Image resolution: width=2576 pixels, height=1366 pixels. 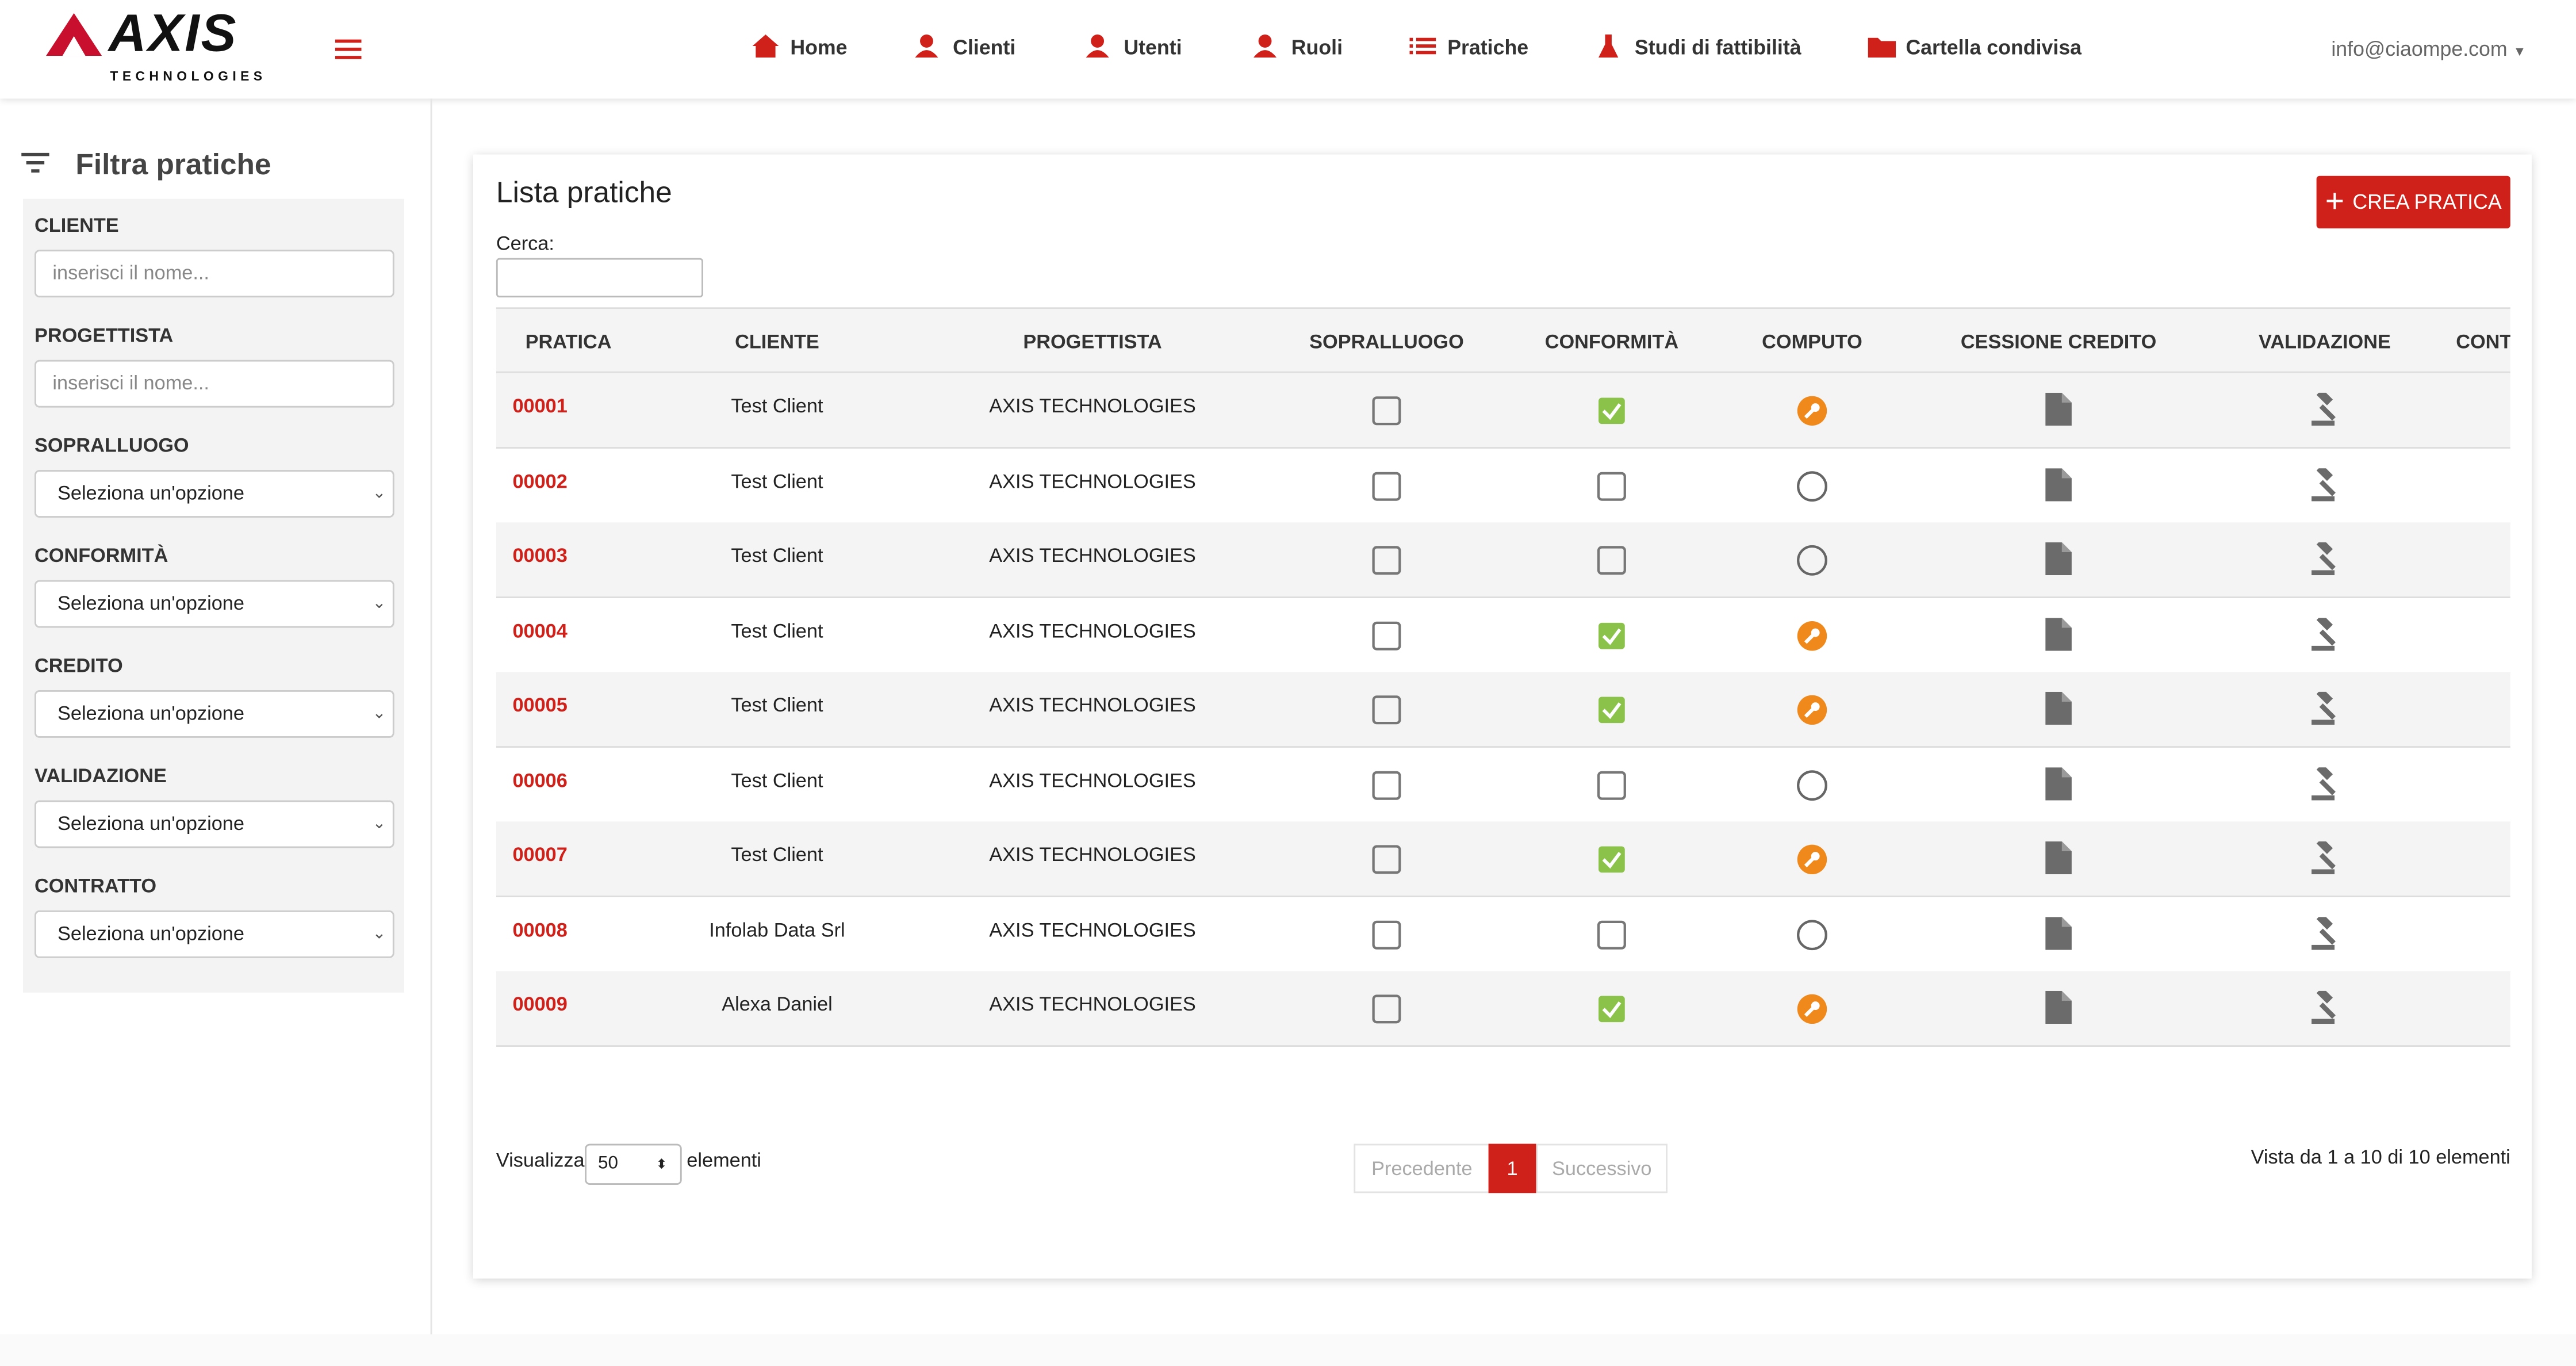 What do you see at coordinates (1503, 411) in the screenshot?
I see `table-row: 00001Test ClientAXIS TECHNOLOGIES` at bounding box center [1503, 411].